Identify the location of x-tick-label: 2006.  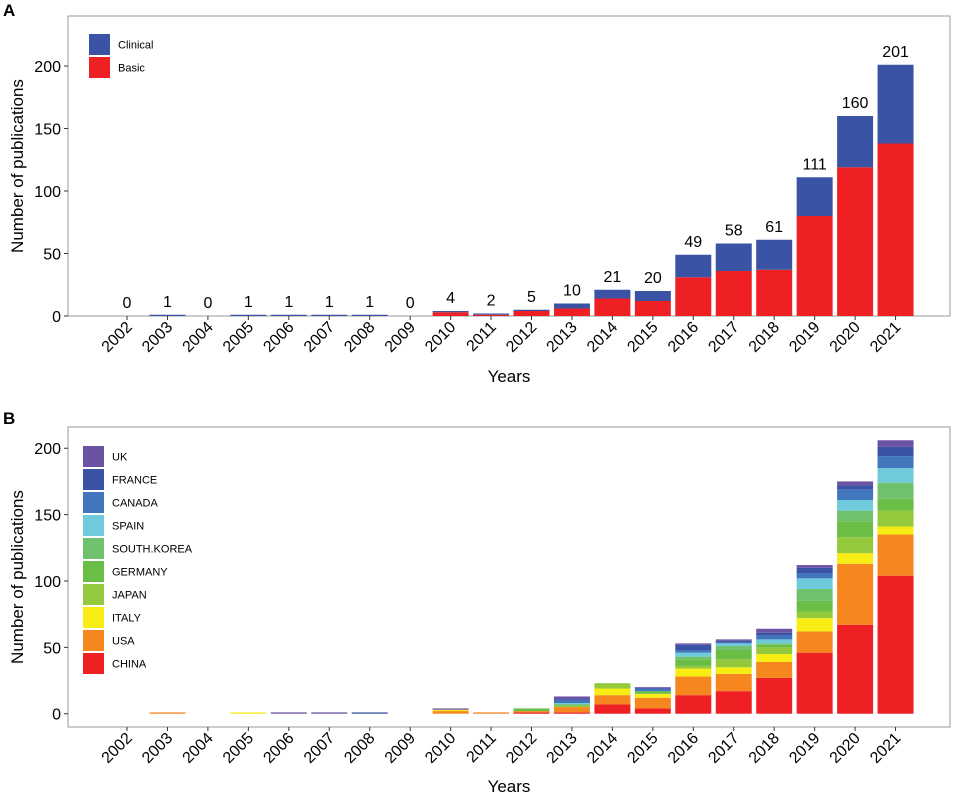
(278, 337).